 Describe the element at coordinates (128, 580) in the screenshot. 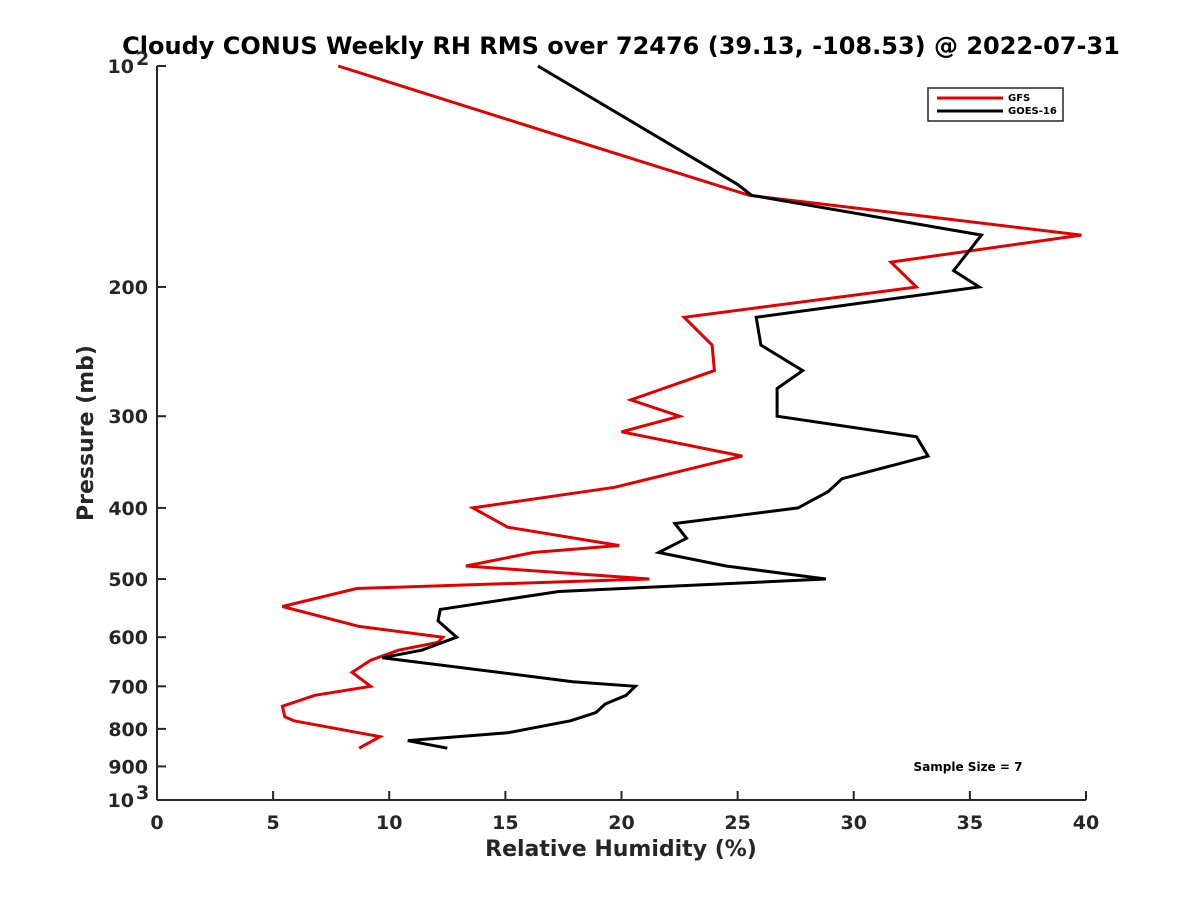

I see `y-tick-label: 500` at that location.